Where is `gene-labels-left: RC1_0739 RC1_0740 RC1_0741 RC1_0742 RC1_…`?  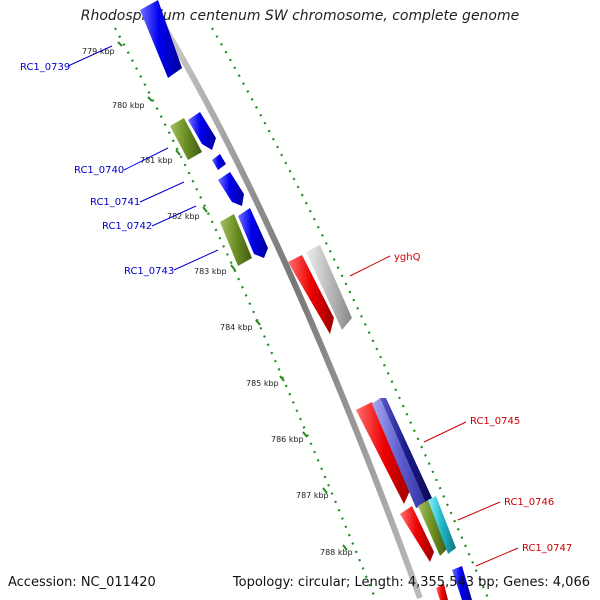
gene-labels-left: RC1_0739 RC1_0740 RC1_0741 RC1_0742 RC1_… is located at coordinates (97, 169).